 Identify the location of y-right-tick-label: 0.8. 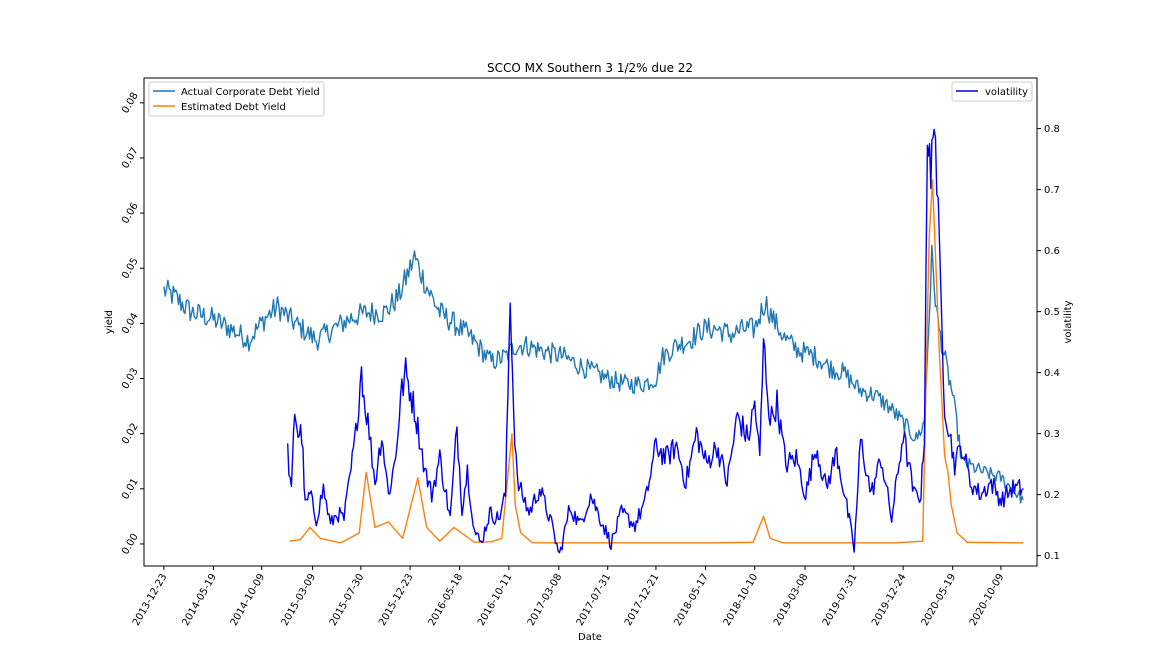
(1052, 129).